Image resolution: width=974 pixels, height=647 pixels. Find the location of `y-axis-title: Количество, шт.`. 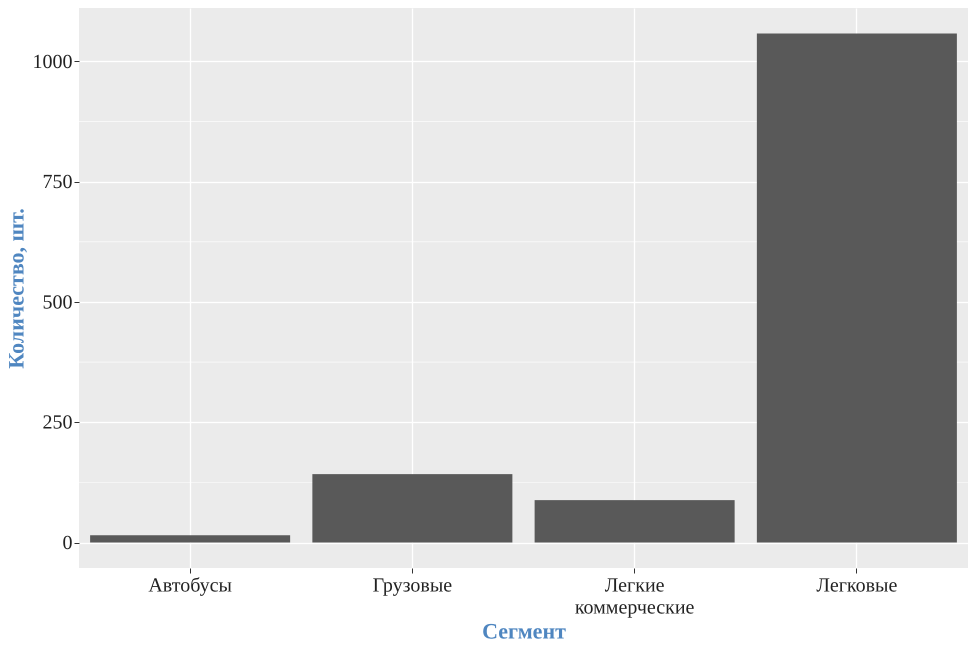

y-axis-title: Количество, шт. is located at coordinates (16, 288).